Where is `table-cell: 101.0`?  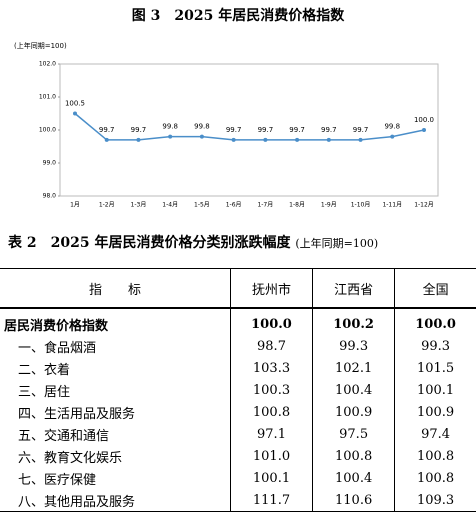 table-cell: 101.0 is located at coordinates (271, 456).